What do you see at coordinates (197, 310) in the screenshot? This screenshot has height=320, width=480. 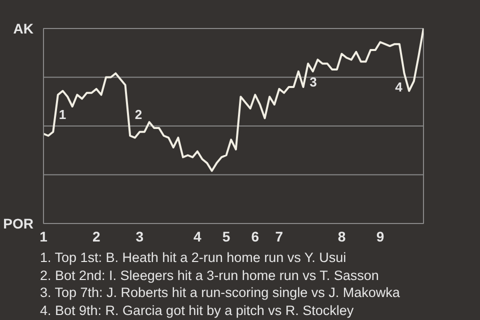 I see `text: 4. Bot 9th: R. Garcia got hit by a pitch vs R. Stockley` at bounding box center [197, 310].